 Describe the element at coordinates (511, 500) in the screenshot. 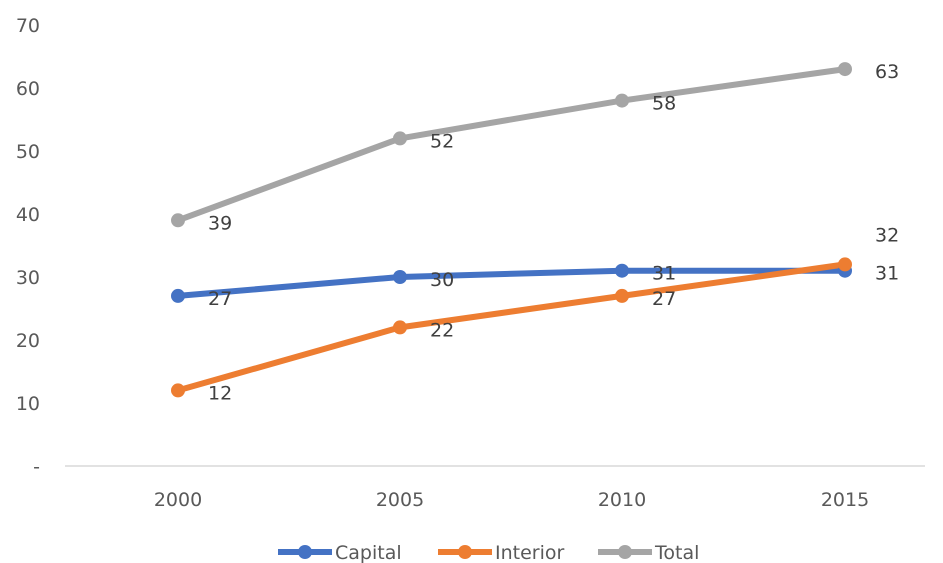

I see `x-axis-tick-labels: 2000 2005 2010 2015` at that location.